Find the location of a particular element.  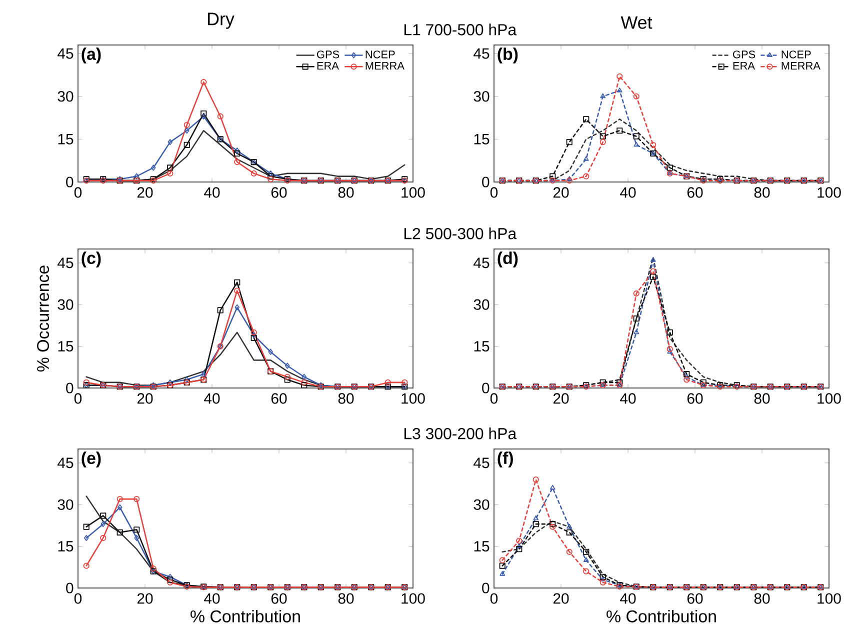

annotation: (e) is located at coordinates (91, 460).